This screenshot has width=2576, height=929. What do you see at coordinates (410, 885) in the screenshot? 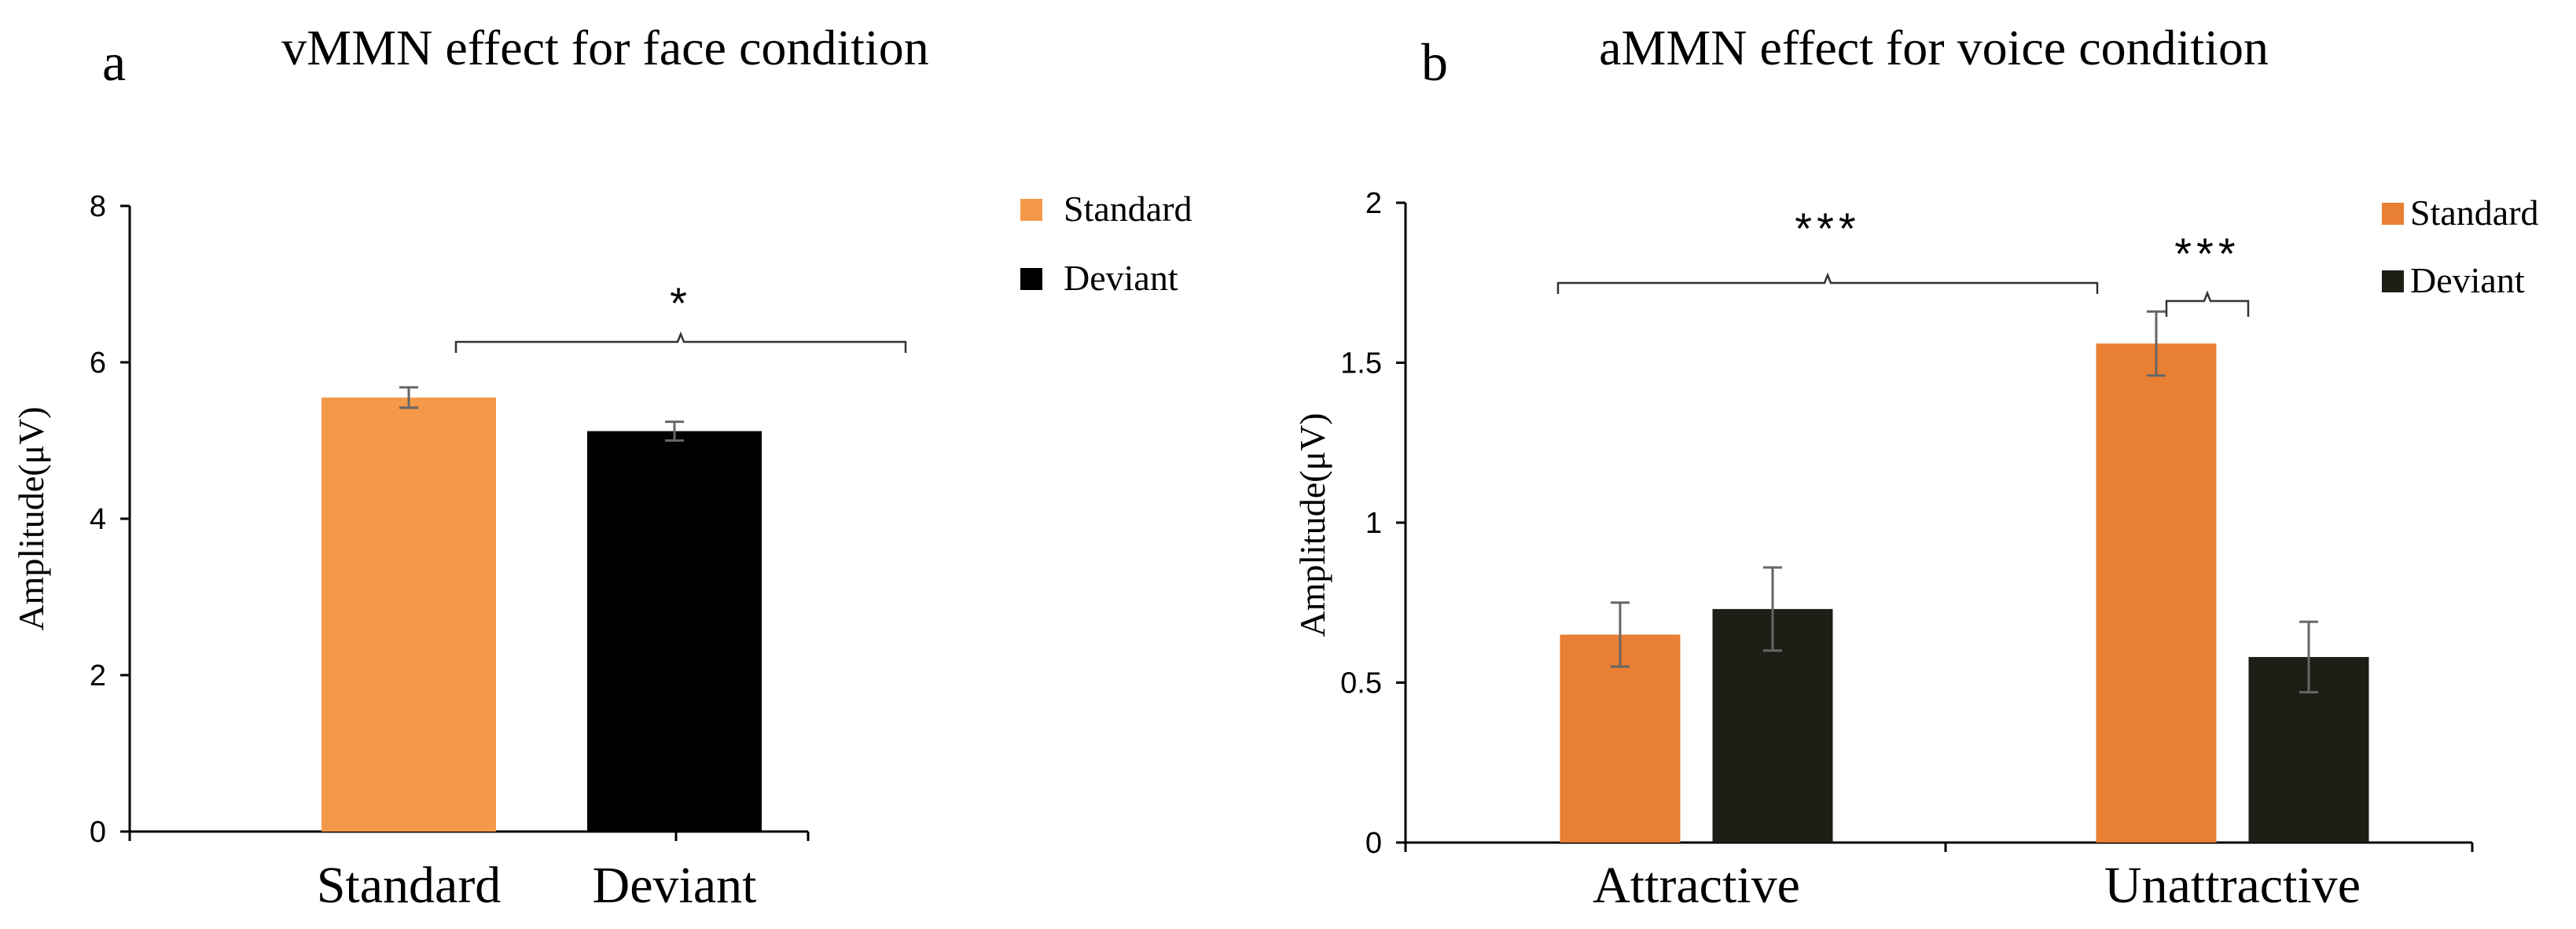
I see `x-category-label: Standard` at bounding box center [410, 885].